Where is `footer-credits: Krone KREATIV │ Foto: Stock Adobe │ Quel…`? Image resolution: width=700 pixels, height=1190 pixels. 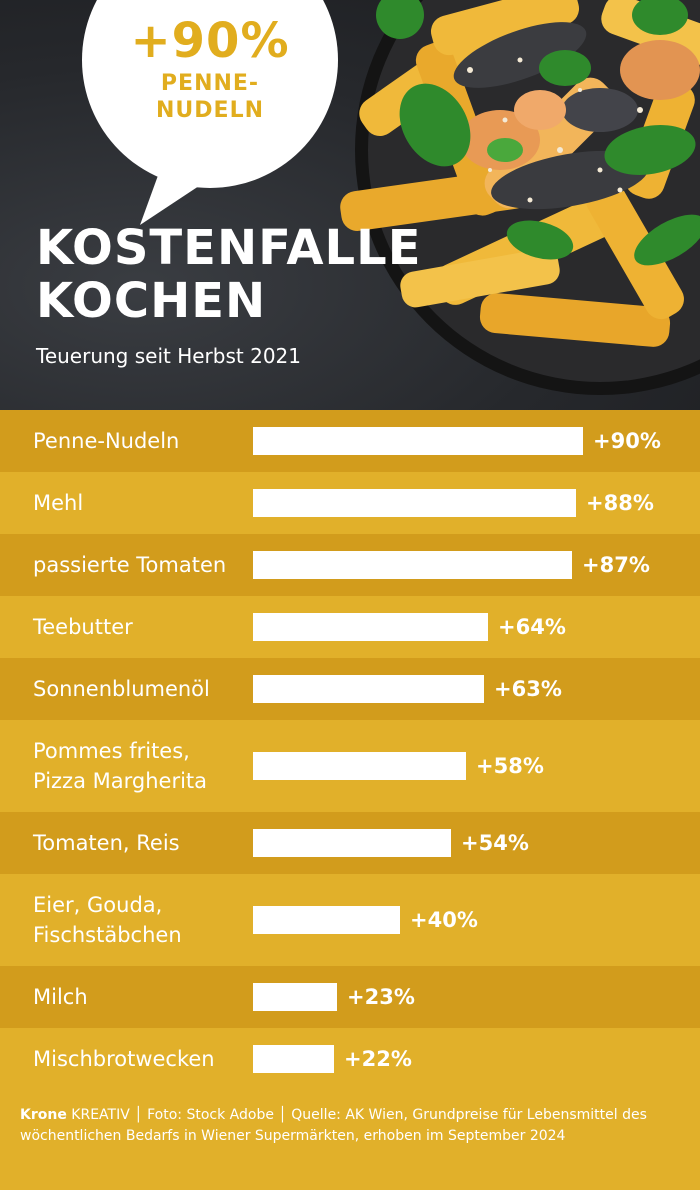 footer-credits: Krone KREATIV │ Foto: Stock Adobe │ Quel… is located at coordinates (350, 1126).